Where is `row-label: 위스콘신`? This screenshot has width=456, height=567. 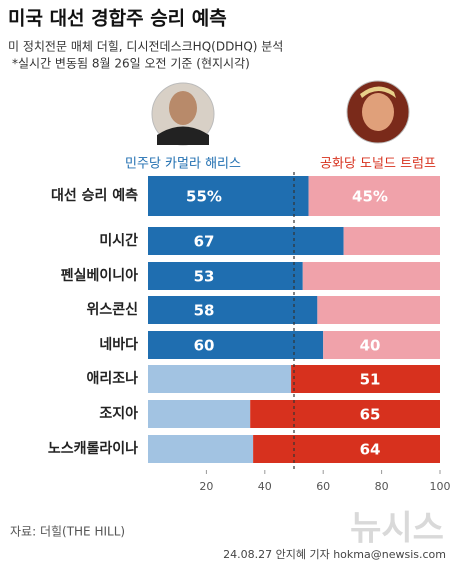 row-label: 위스콘신 is located at coordinates (112, 310).